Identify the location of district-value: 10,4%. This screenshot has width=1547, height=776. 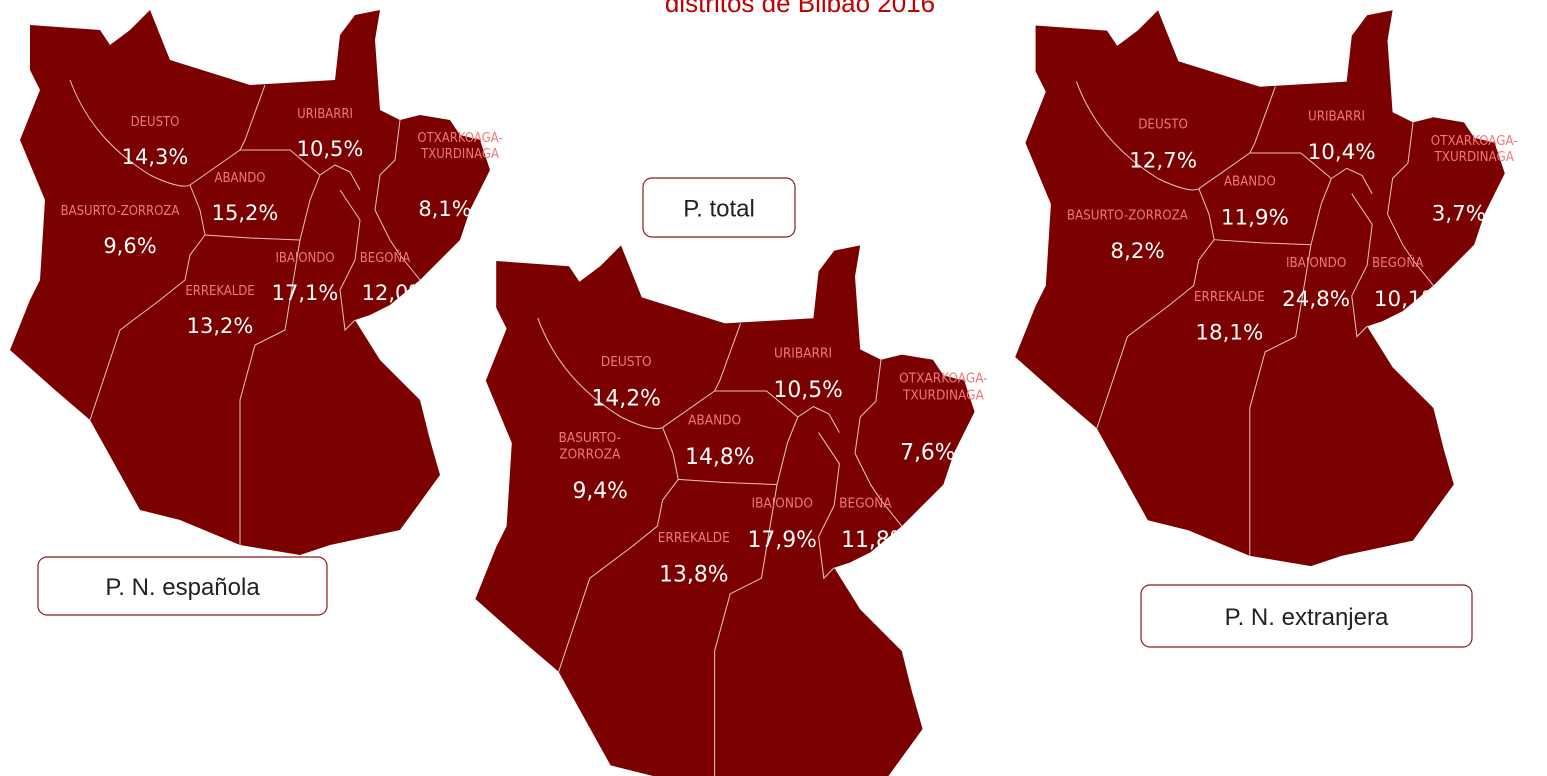
(1342, 152).